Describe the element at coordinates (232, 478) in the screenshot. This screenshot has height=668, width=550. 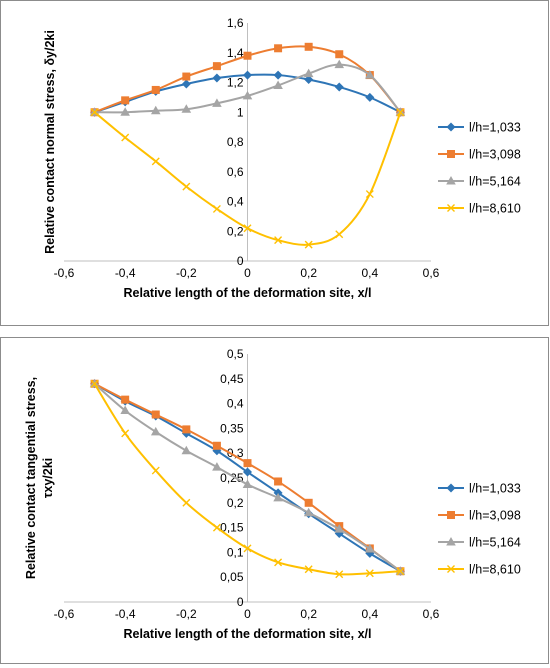
I see `y-tick-label: 0,25` at that location.